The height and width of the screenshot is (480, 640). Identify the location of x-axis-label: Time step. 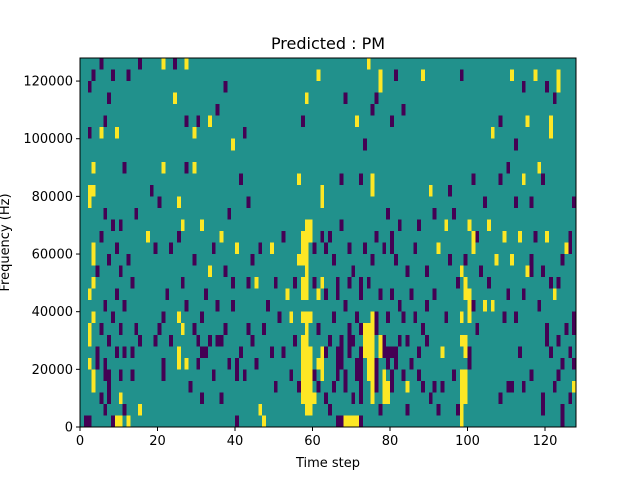
(327, 463).